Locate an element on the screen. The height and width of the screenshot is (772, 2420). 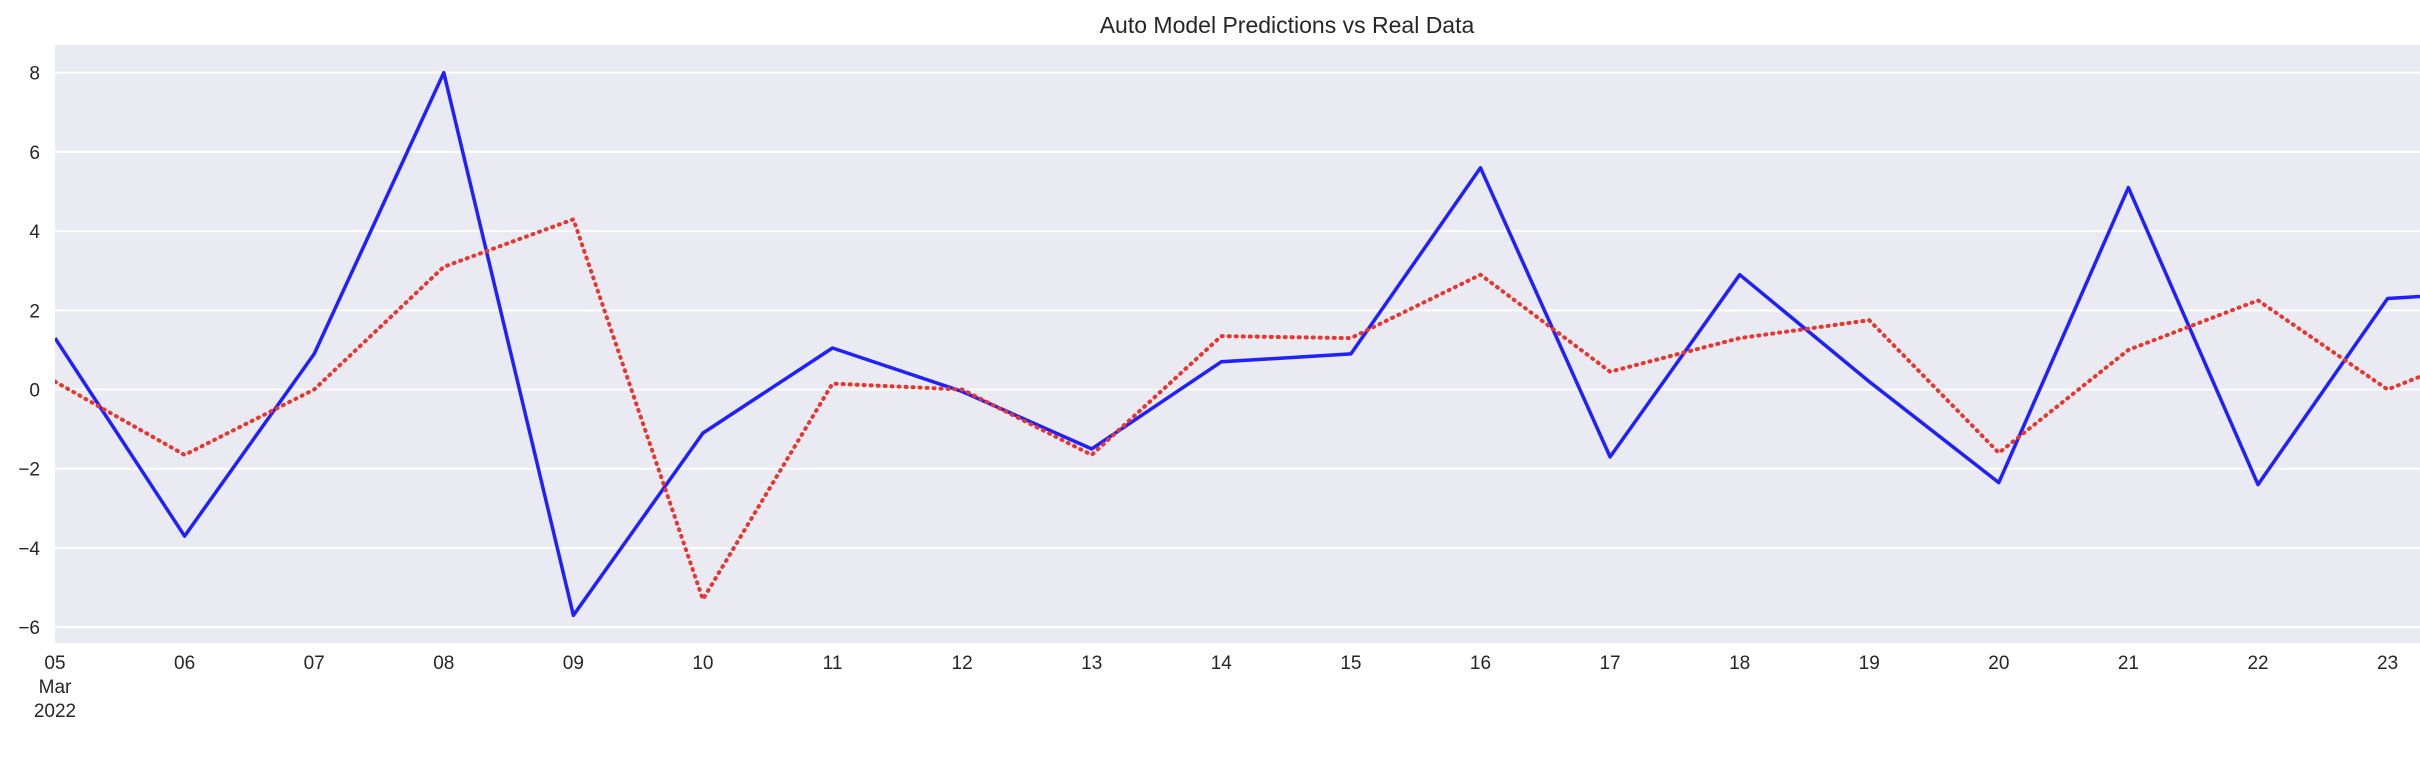
x-tick-label: 06 is located at coordinates (184, 663).